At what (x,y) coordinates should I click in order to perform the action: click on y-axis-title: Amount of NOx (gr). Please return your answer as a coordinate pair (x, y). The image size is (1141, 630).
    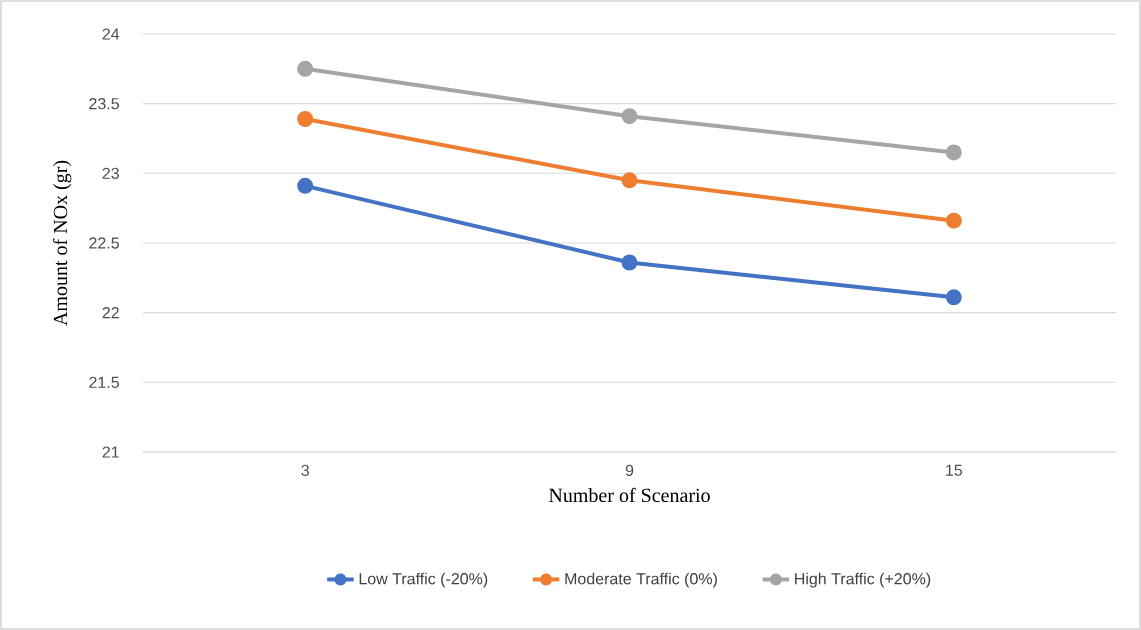
    Looking at the image, I should click on (62, 243).